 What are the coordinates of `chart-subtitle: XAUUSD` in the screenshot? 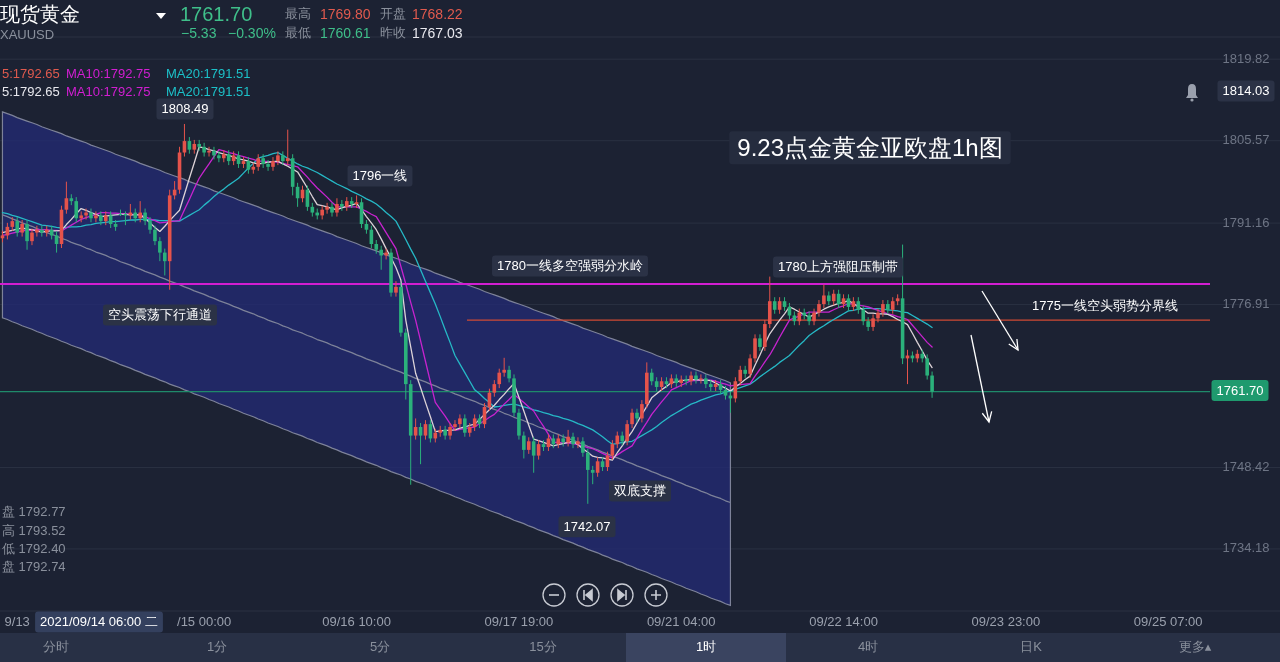 It's located at (27, 35).